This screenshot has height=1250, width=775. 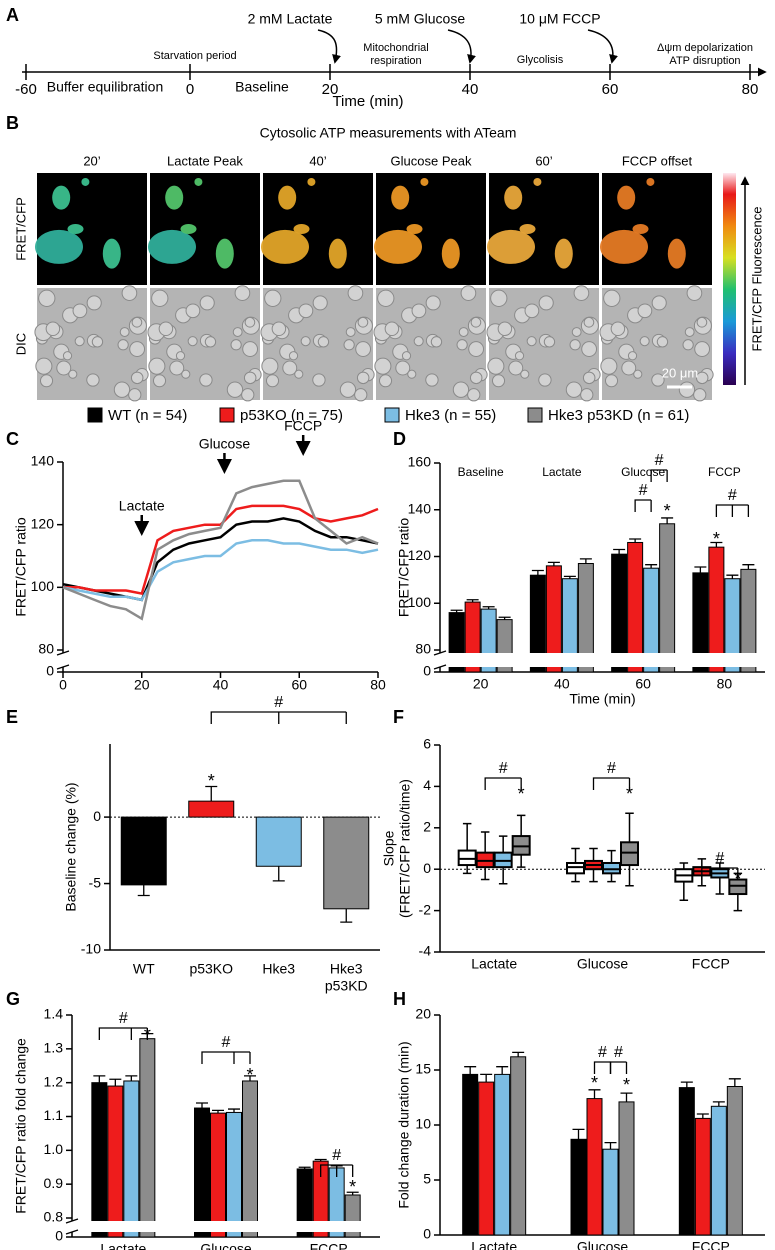 I want to click on timeline-tick-label: -60, so click(x=26, y=89).